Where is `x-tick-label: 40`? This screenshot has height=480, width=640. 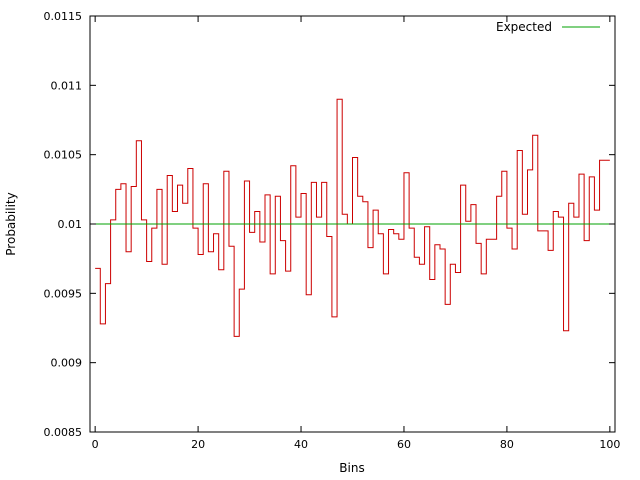
x-tick-label: 40 is located at coordinates (301, 444).